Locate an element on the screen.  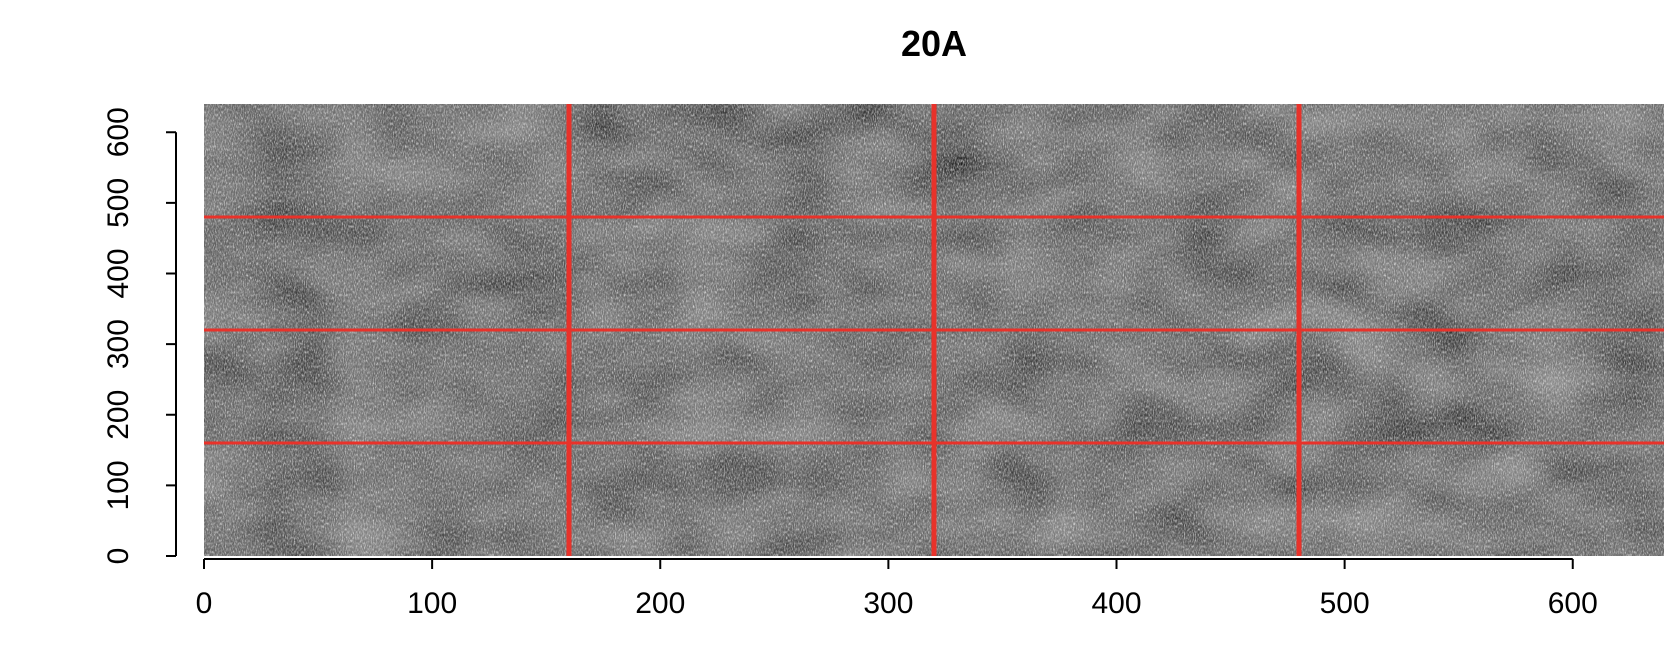
y-tick-label: 100 is located at coordinates (118, 485).